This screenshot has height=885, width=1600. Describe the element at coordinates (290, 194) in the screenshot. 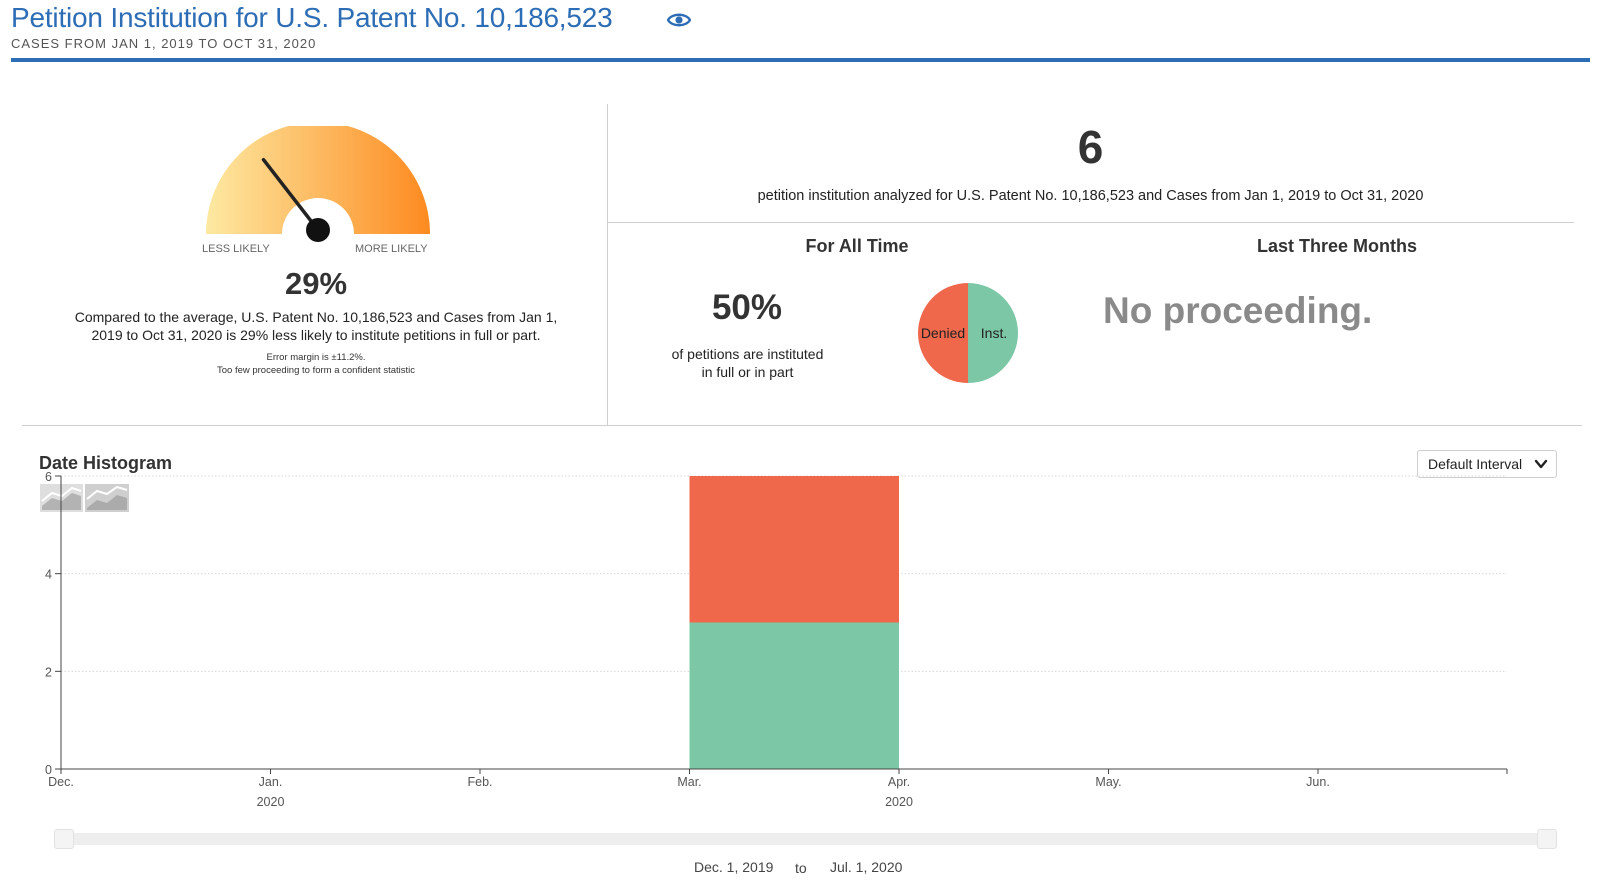

I see `gauge-needle` at that location.